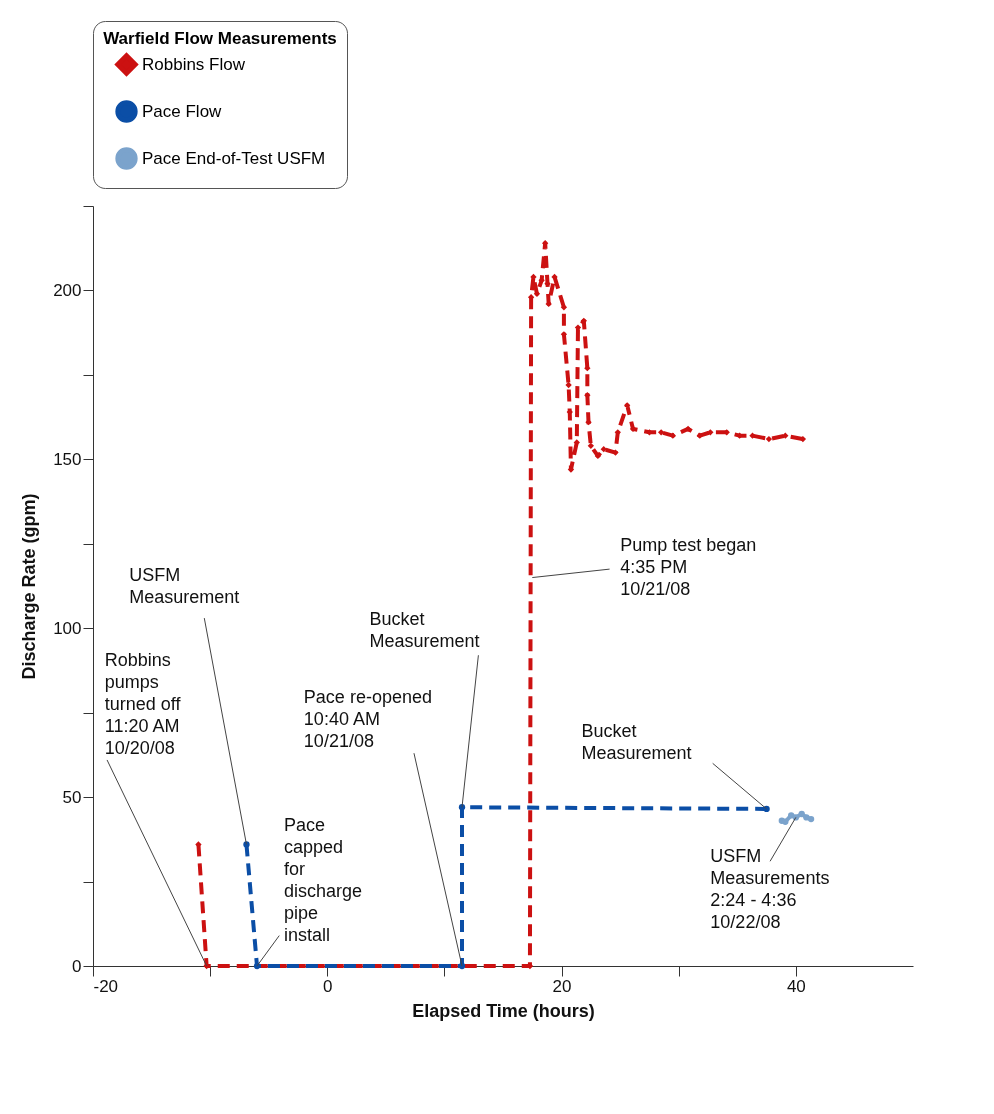 The width and height of the screenshot is (994, 1114). I want to click on annotation: Robbins pumps turned off 11:20 AM 10/20/08, so click(143, 703).